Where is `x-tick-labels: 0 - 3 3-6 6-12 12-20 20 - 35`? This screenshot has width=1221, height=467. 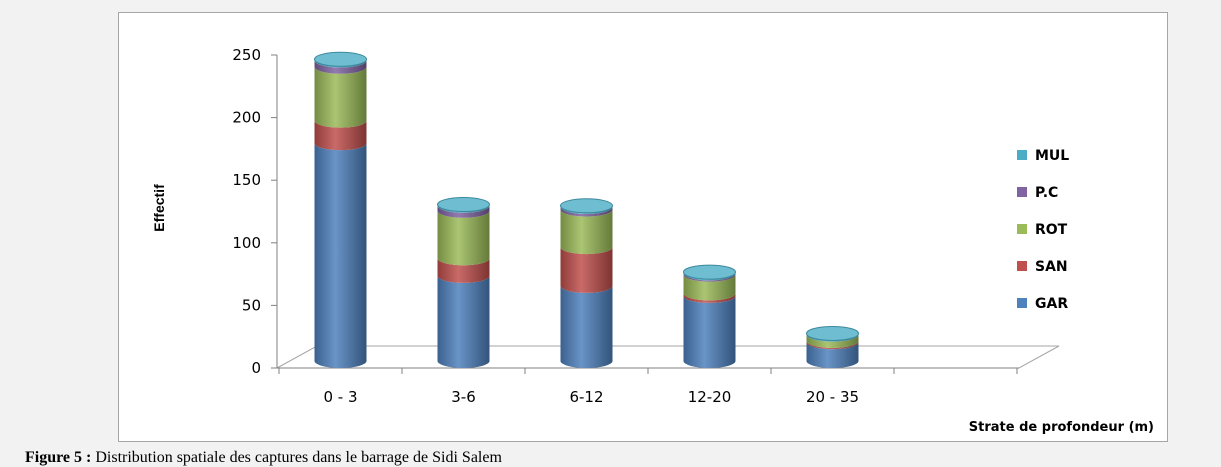
x-tick-labels: 0 - 3 3-6 6-12 12-20 20 - 35 is located at coordinates (591, 397).